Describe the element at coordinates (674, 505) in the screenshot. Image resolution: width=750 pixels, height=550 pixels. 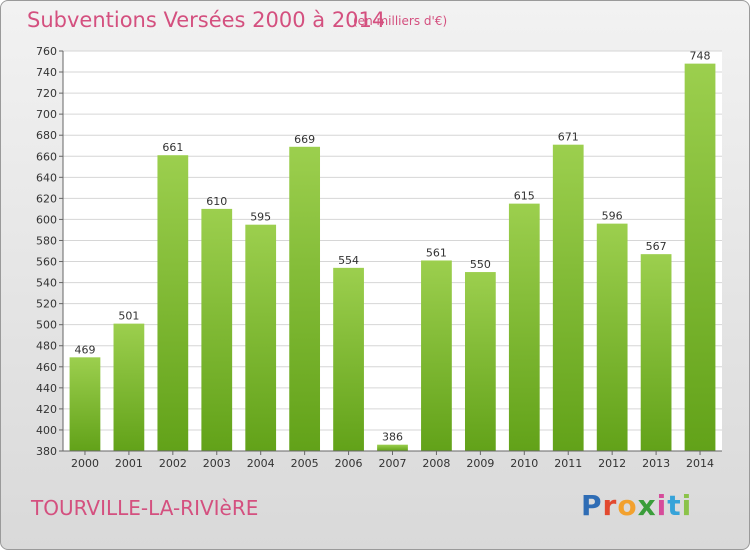
I see `logo-letter: t` at that location.